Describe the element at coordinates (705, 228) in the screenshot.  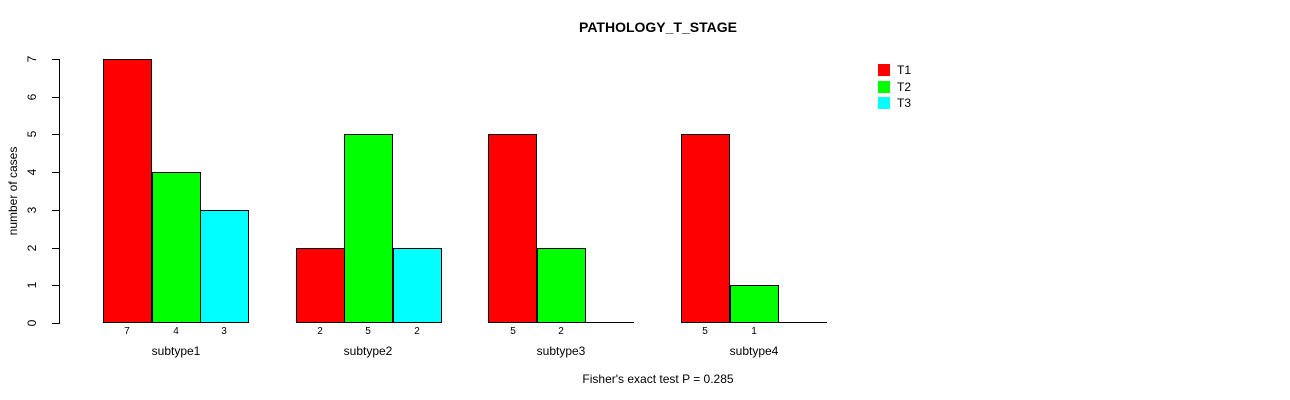
I see `bar-subtype4-T1` at that location.